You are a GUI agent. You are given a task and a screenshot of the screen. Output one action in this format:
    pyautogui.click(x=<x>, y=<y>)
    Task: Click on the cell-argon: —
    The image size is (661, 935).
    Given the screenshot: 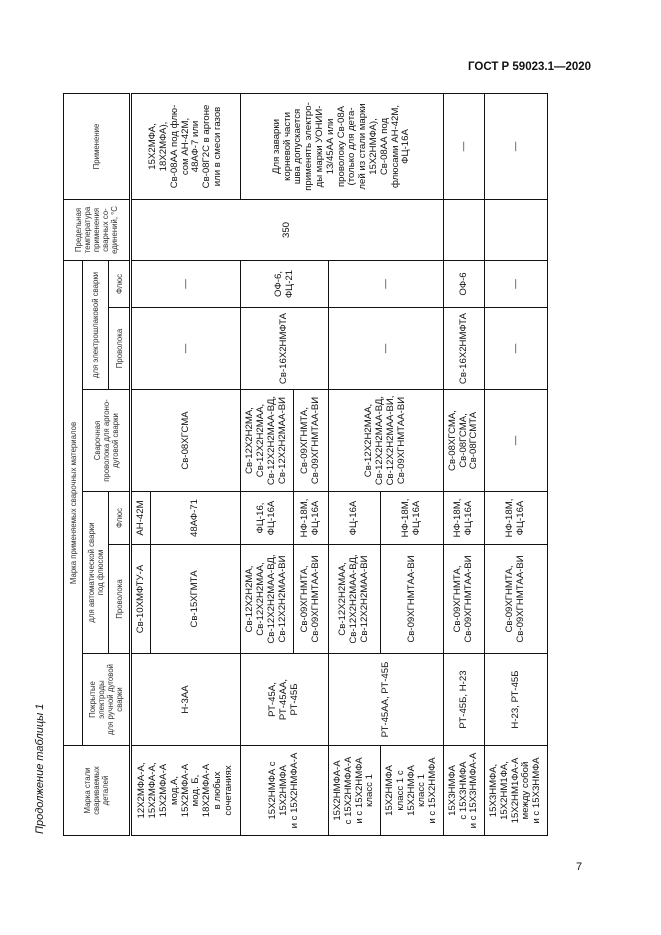 What is the action you would take?
    pyautogui.click(x=516, y=440)
    